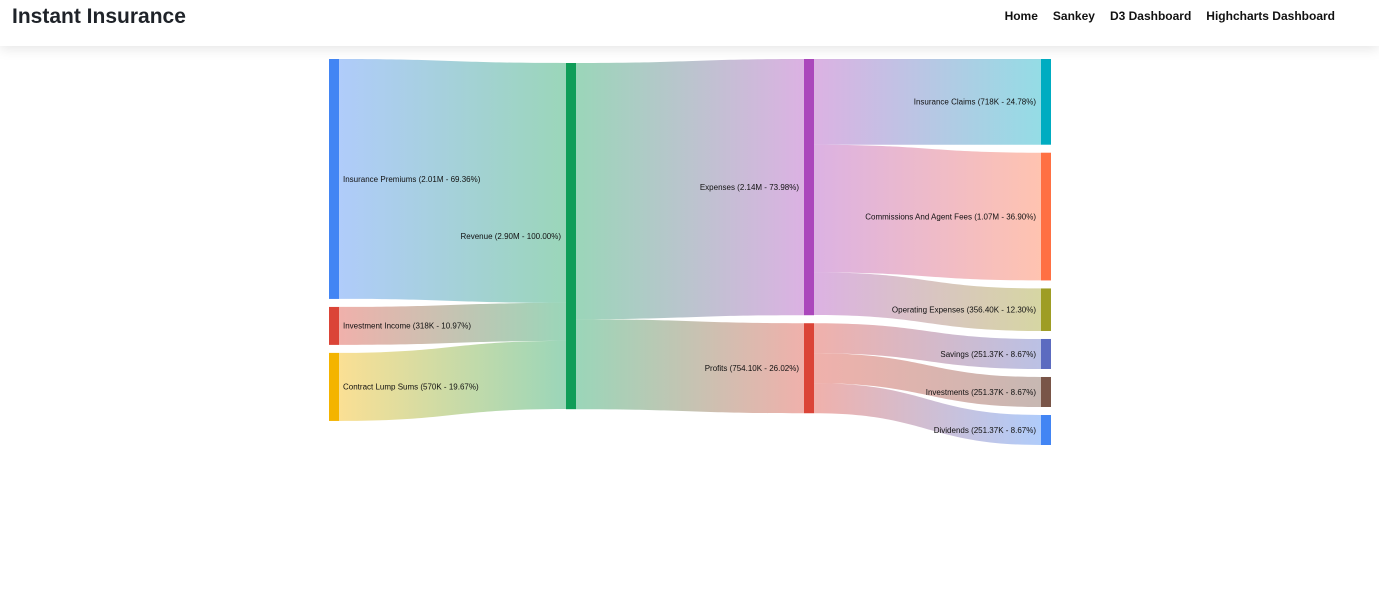  Describe the element at coordinates (927, 346) in the screenshot. I see `sankey-link-profits-to-savings` at that location.